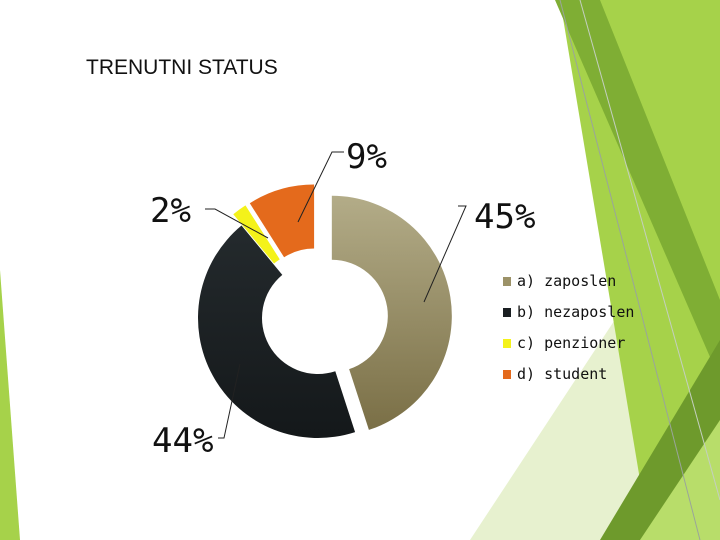 The width and height of the screenshot is (720, 540). Describe the element at coordinates (391, 312) in the screenshot. I see `slice-zaposlen` at that location.